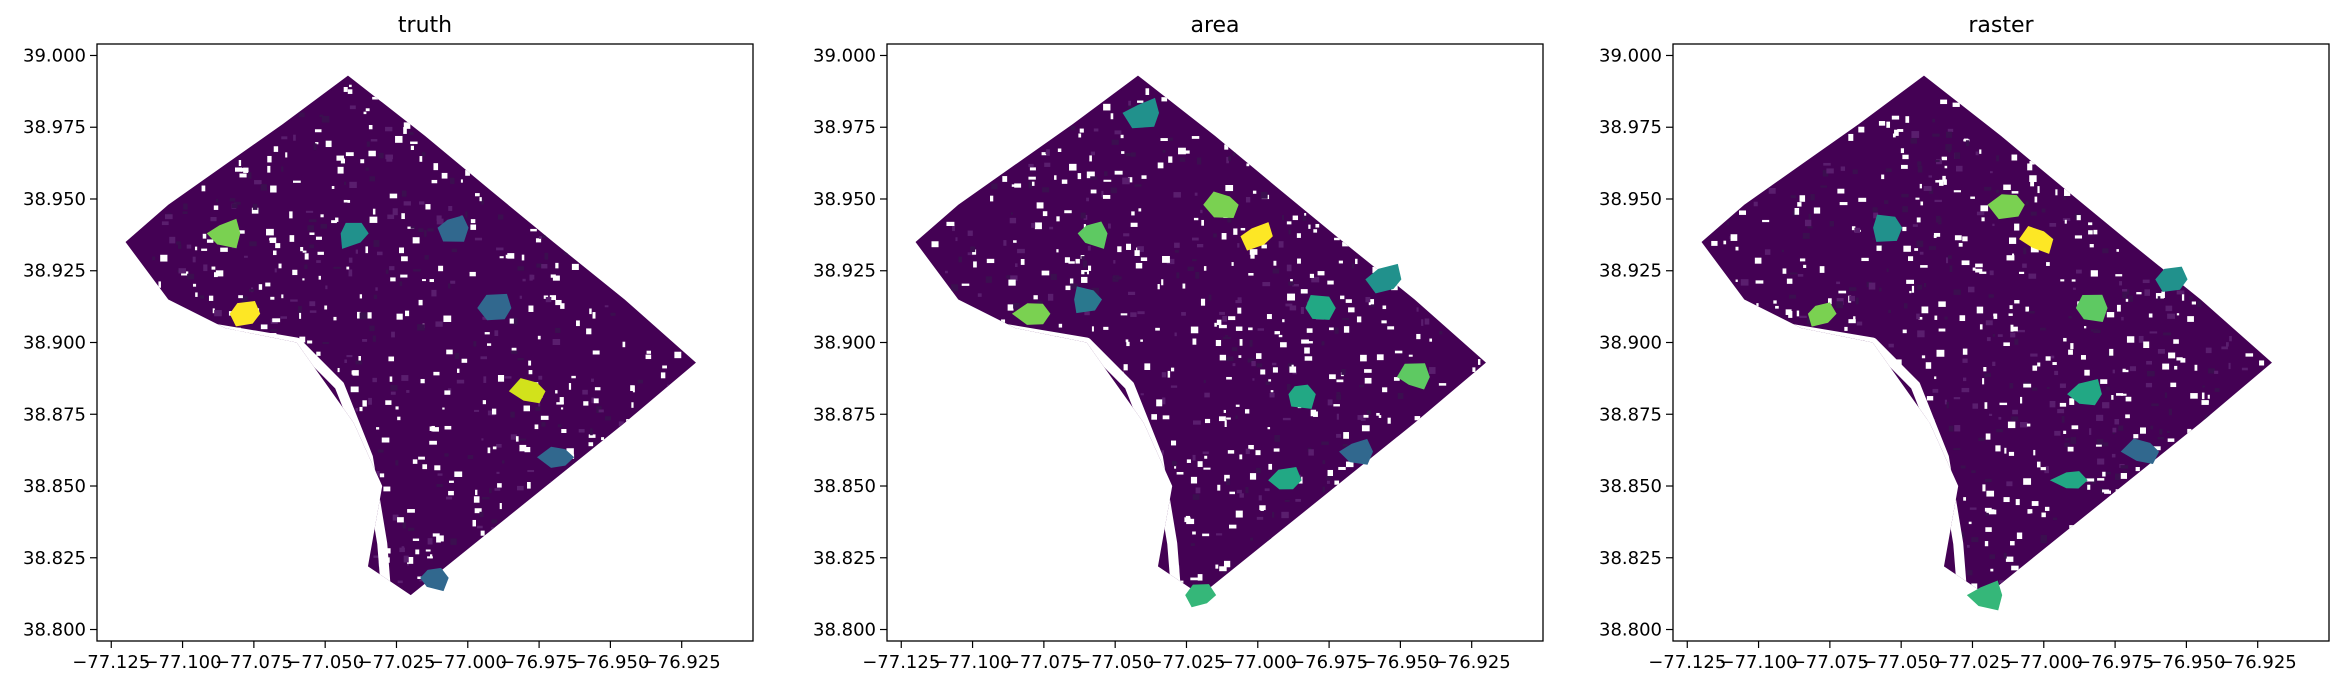 Image resolution: width=2344 pixels, height=695 pixels. Describe the element at coordinates (2001, 25) in the screenshot. I see `chart-title: raster` at that location.